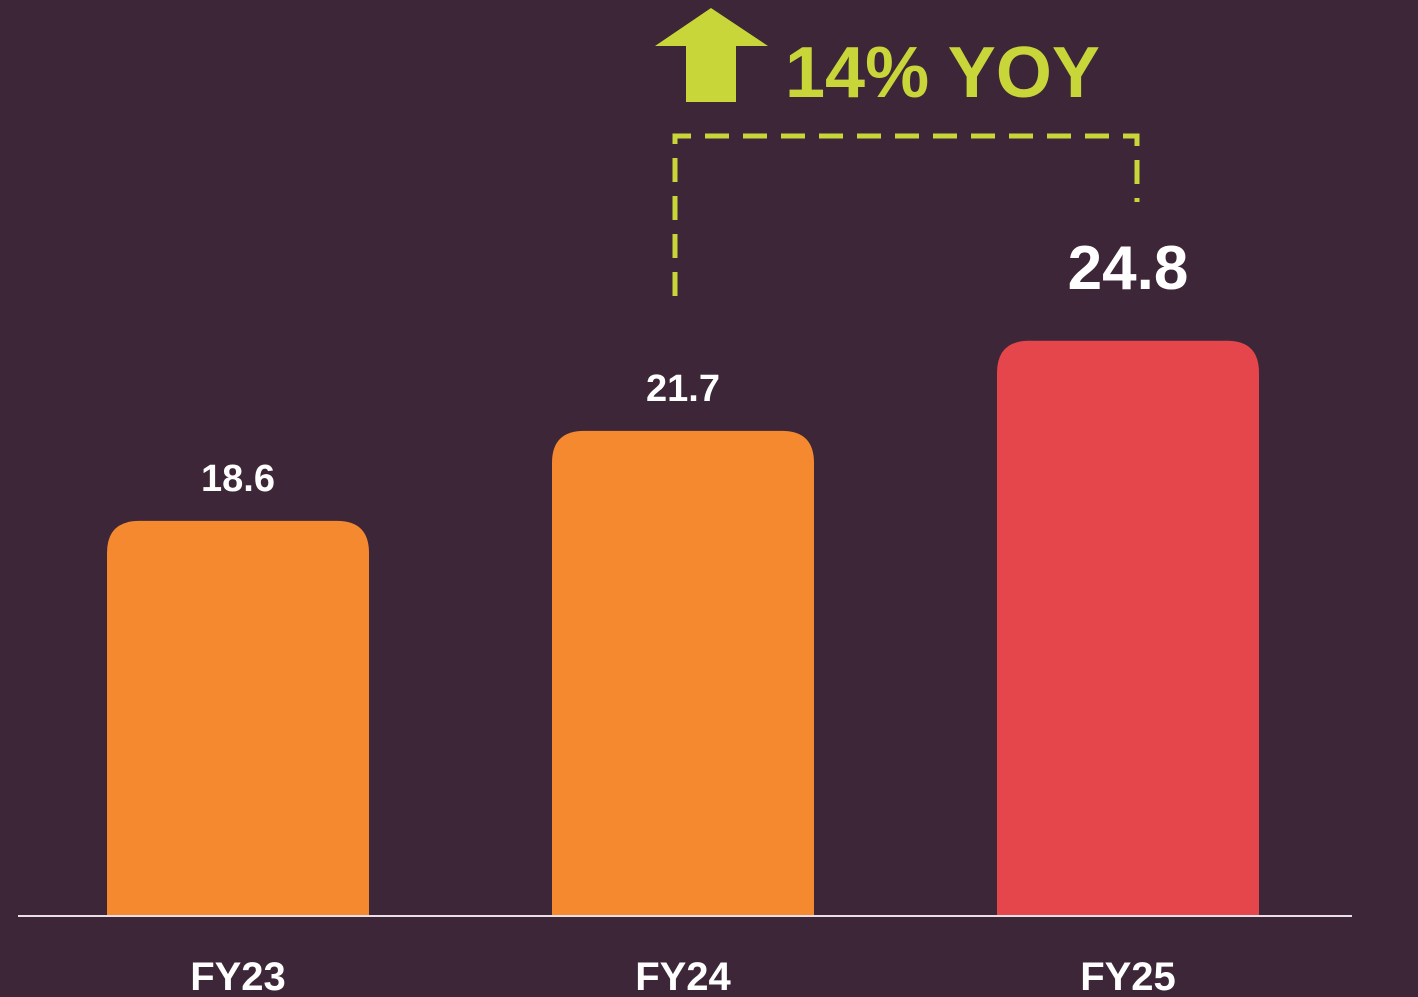  I want to click on x-tick-label: FY24, so click(683, 976).